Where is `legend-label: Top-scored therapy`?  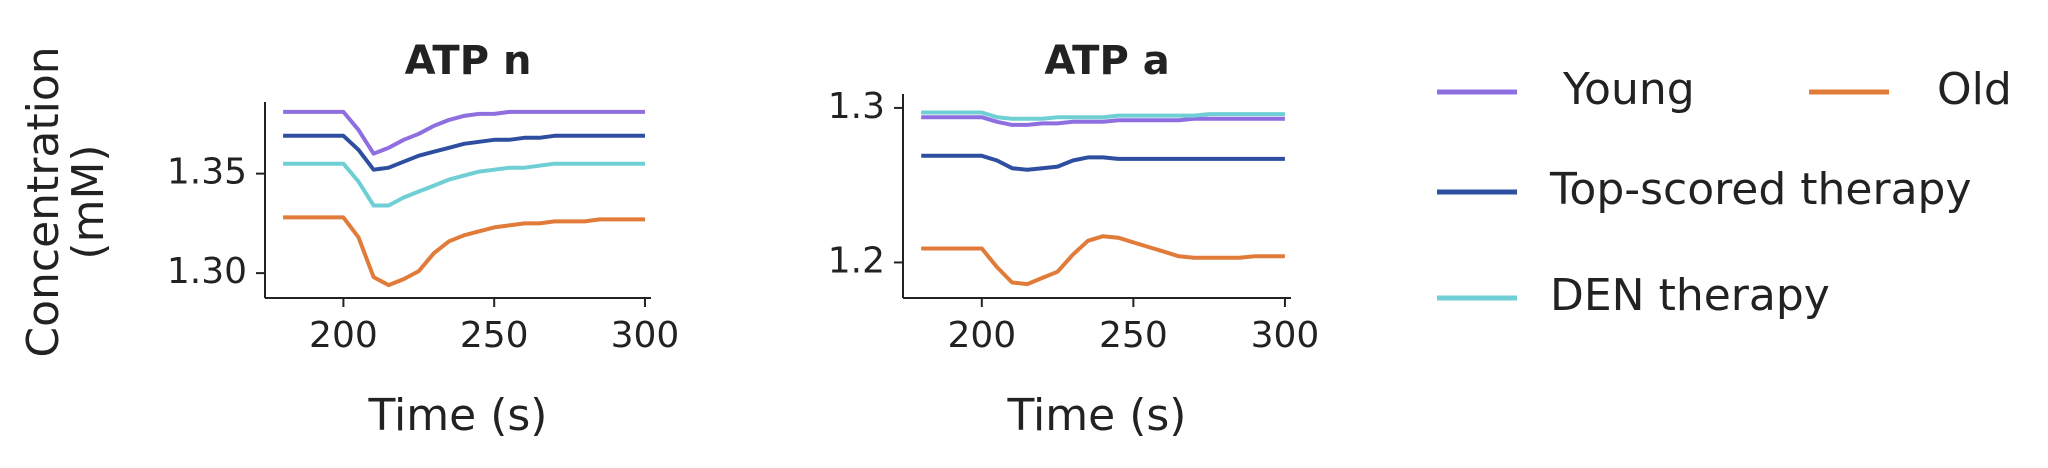 legend-label: Top-scored therapy is located at coordinates (1760, 189).